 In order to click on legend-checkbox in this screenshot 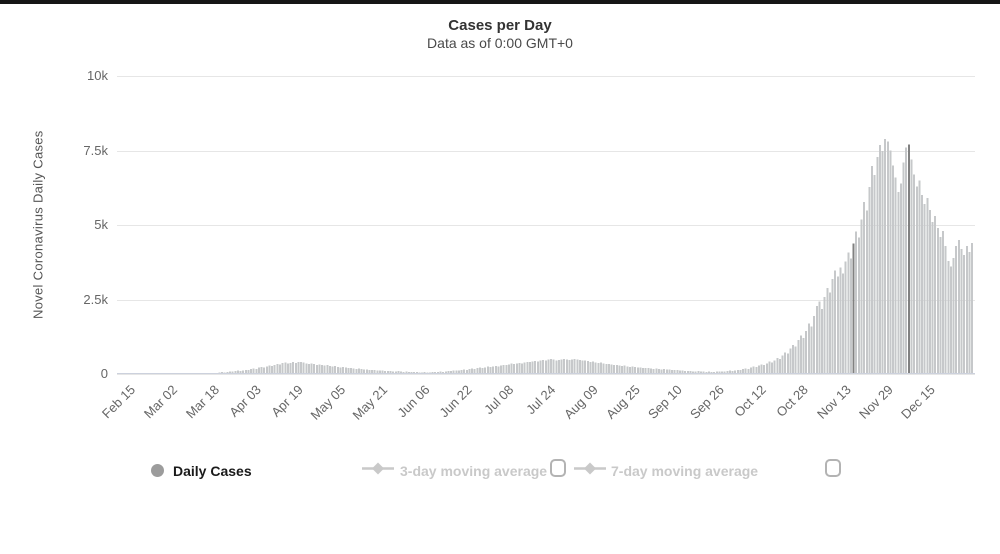, I will do `click(833, 468)`.